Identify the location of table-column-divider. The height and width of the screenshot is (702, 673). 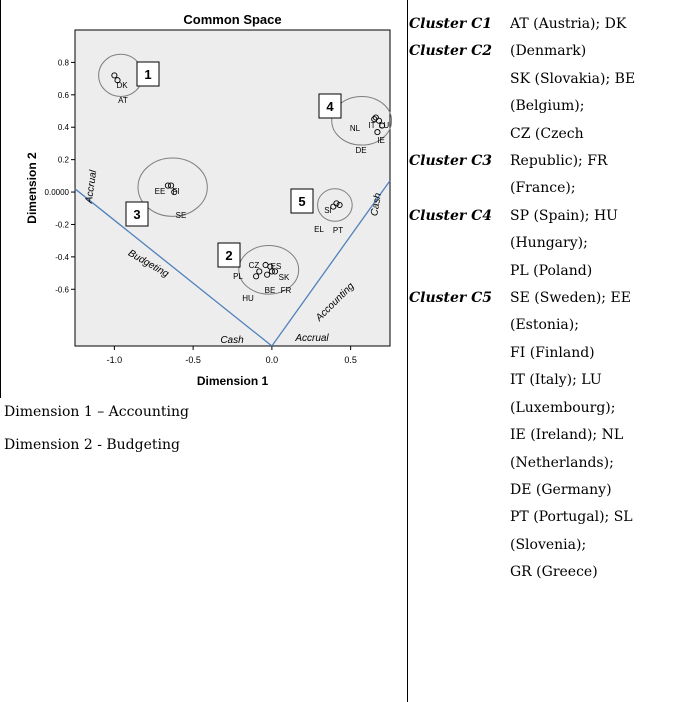
(407, 351).